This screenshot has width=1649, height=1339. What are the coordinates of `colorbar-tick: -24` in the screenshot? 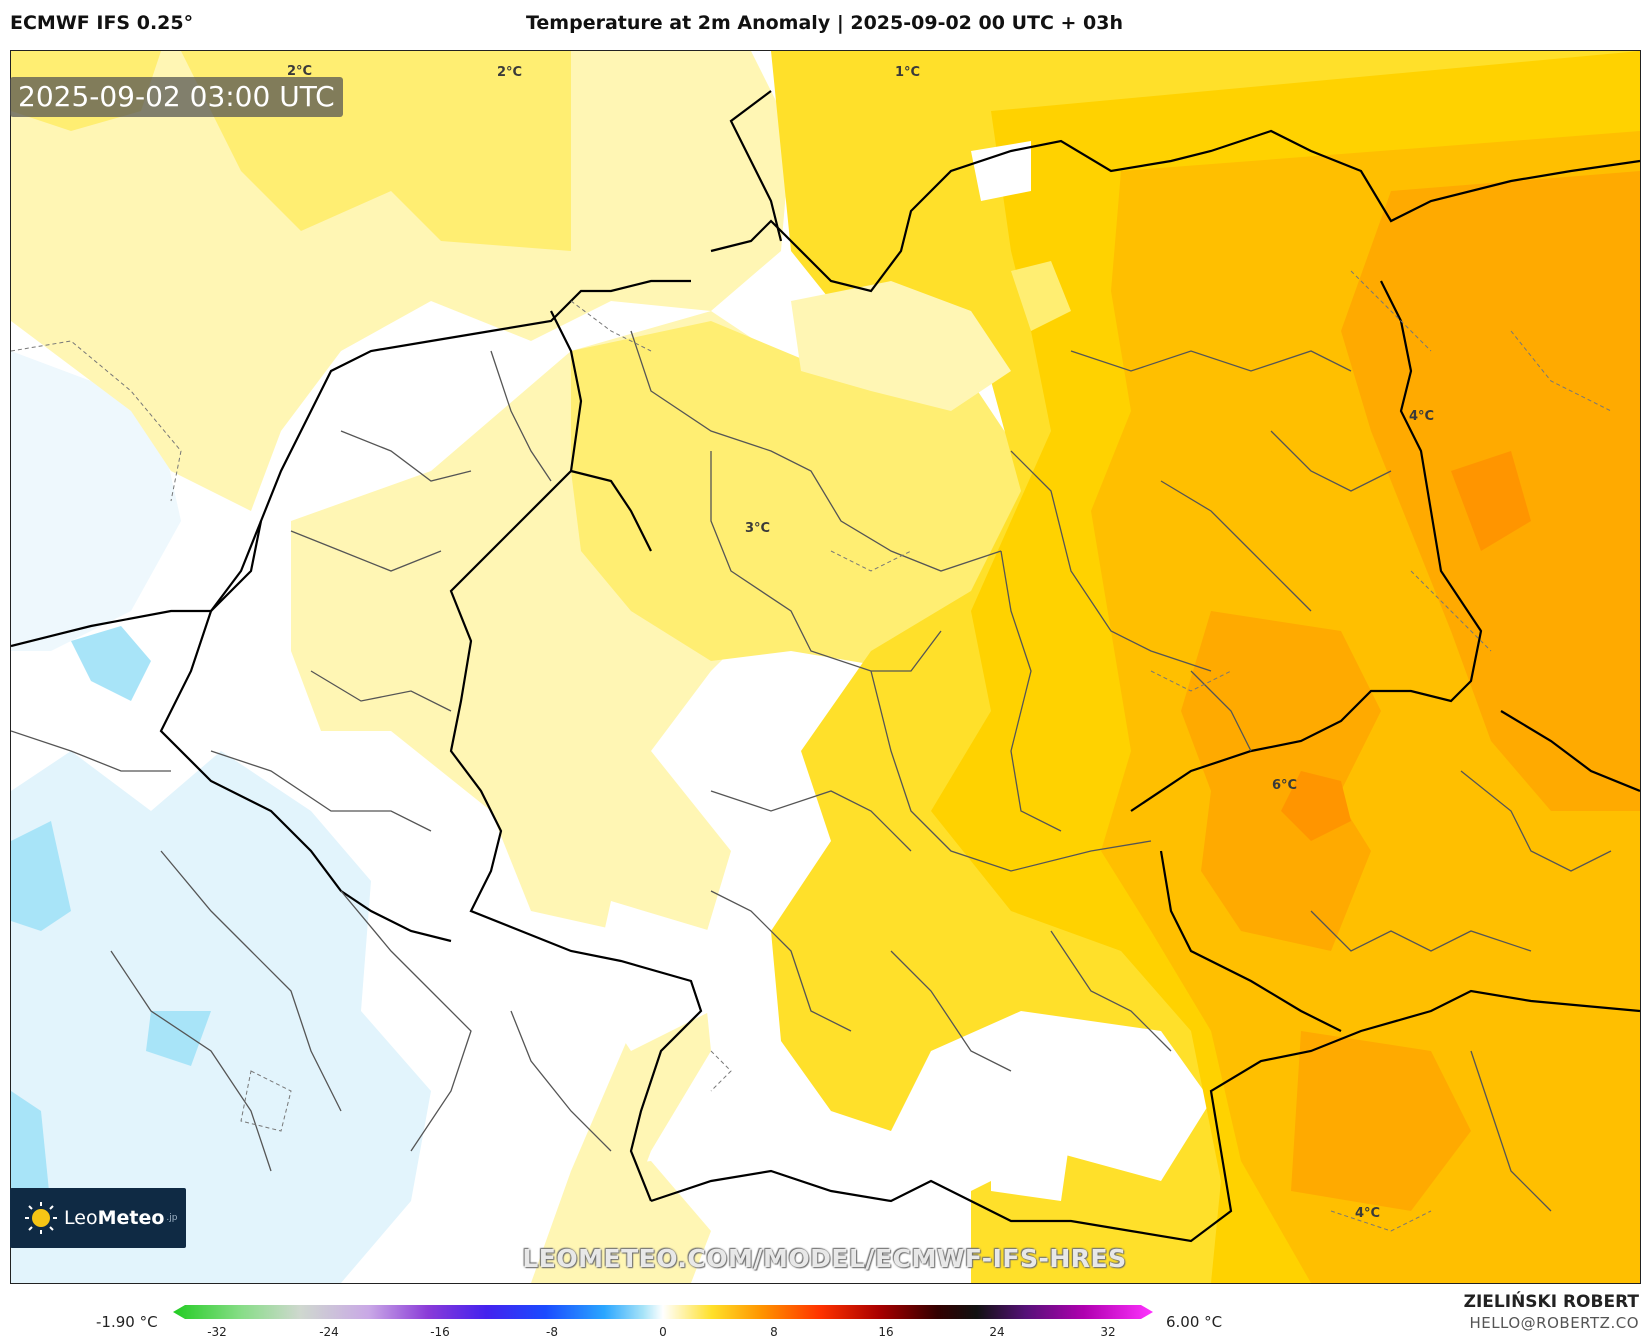 It's located at (329, 1332).